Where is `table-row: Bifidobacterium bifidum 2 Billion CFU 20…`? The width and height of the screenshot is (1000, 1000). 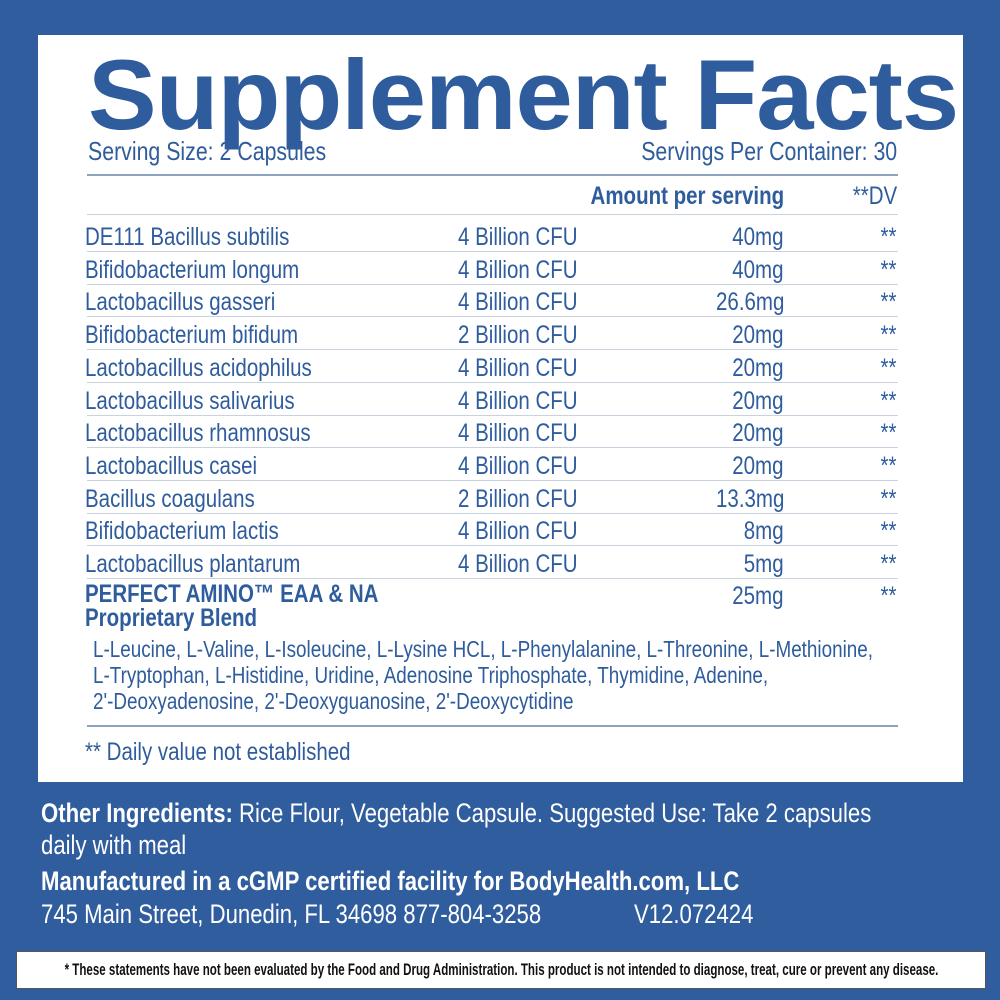 table-row: Bifidobacterium bifidum 2 Billion CFU 20… is located at coordinates (500, 333).